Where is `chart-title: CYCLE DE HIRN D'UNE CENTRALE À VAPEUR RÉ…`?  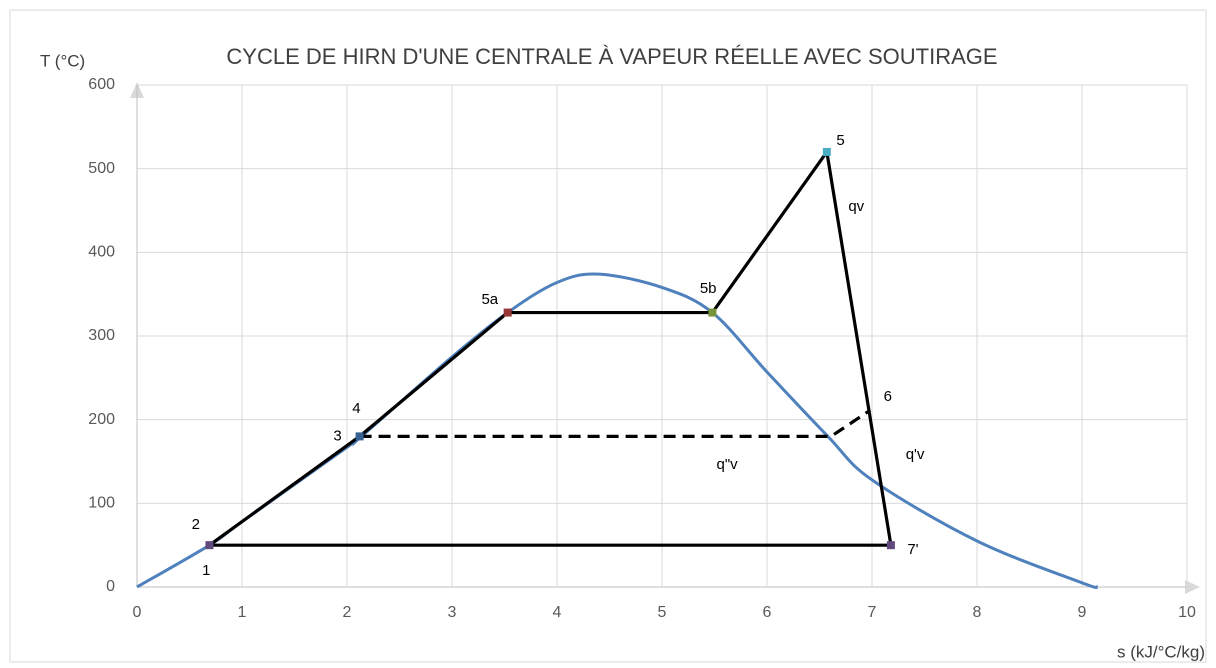 chart-title: CYCLE DE HIRN D'UNE CENTRALE À VAPEUR RÉ… is located at coordinates (611, 56).